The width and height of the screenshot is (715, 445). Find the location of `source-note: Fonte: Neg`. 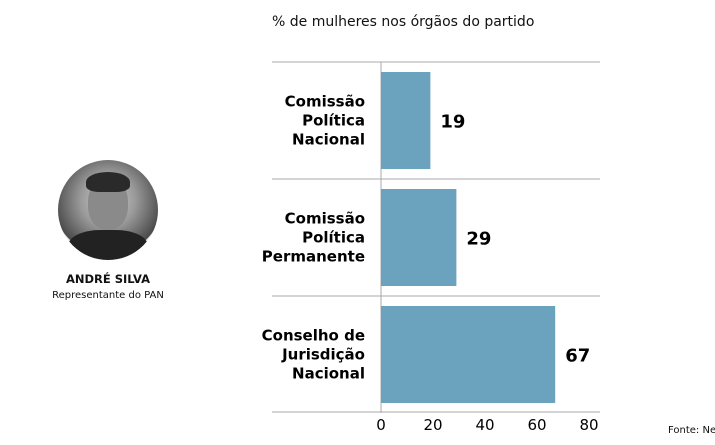

source-note: Fonte: Neg is located at coordinates (691, 430).